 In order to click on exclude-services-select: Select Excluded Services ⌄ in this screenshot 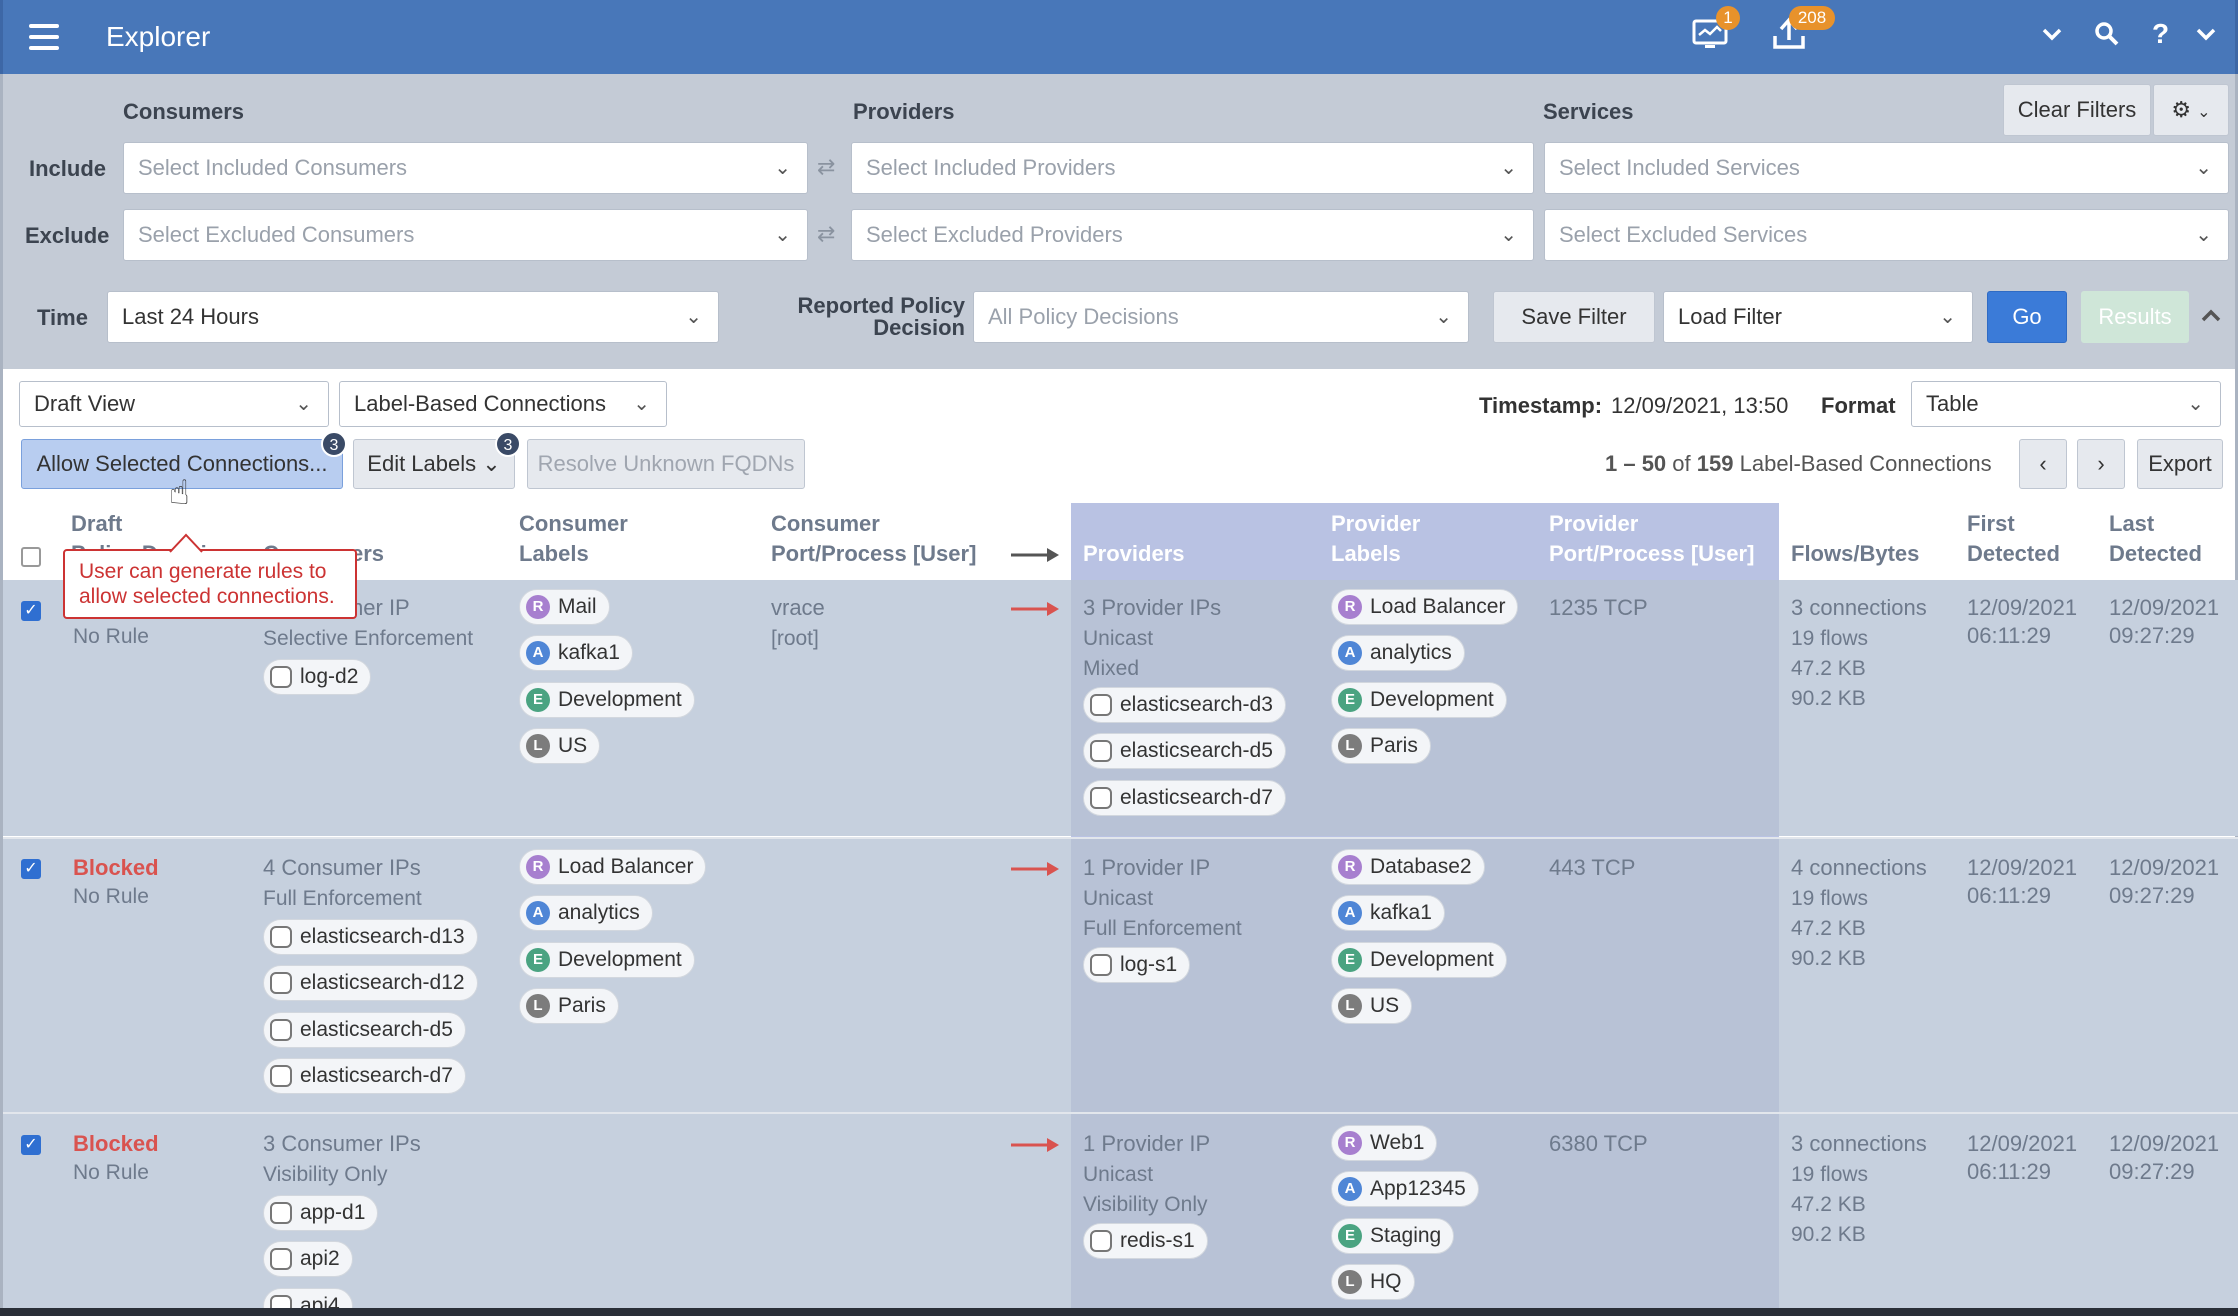, I will do `click(1886, 235)`.